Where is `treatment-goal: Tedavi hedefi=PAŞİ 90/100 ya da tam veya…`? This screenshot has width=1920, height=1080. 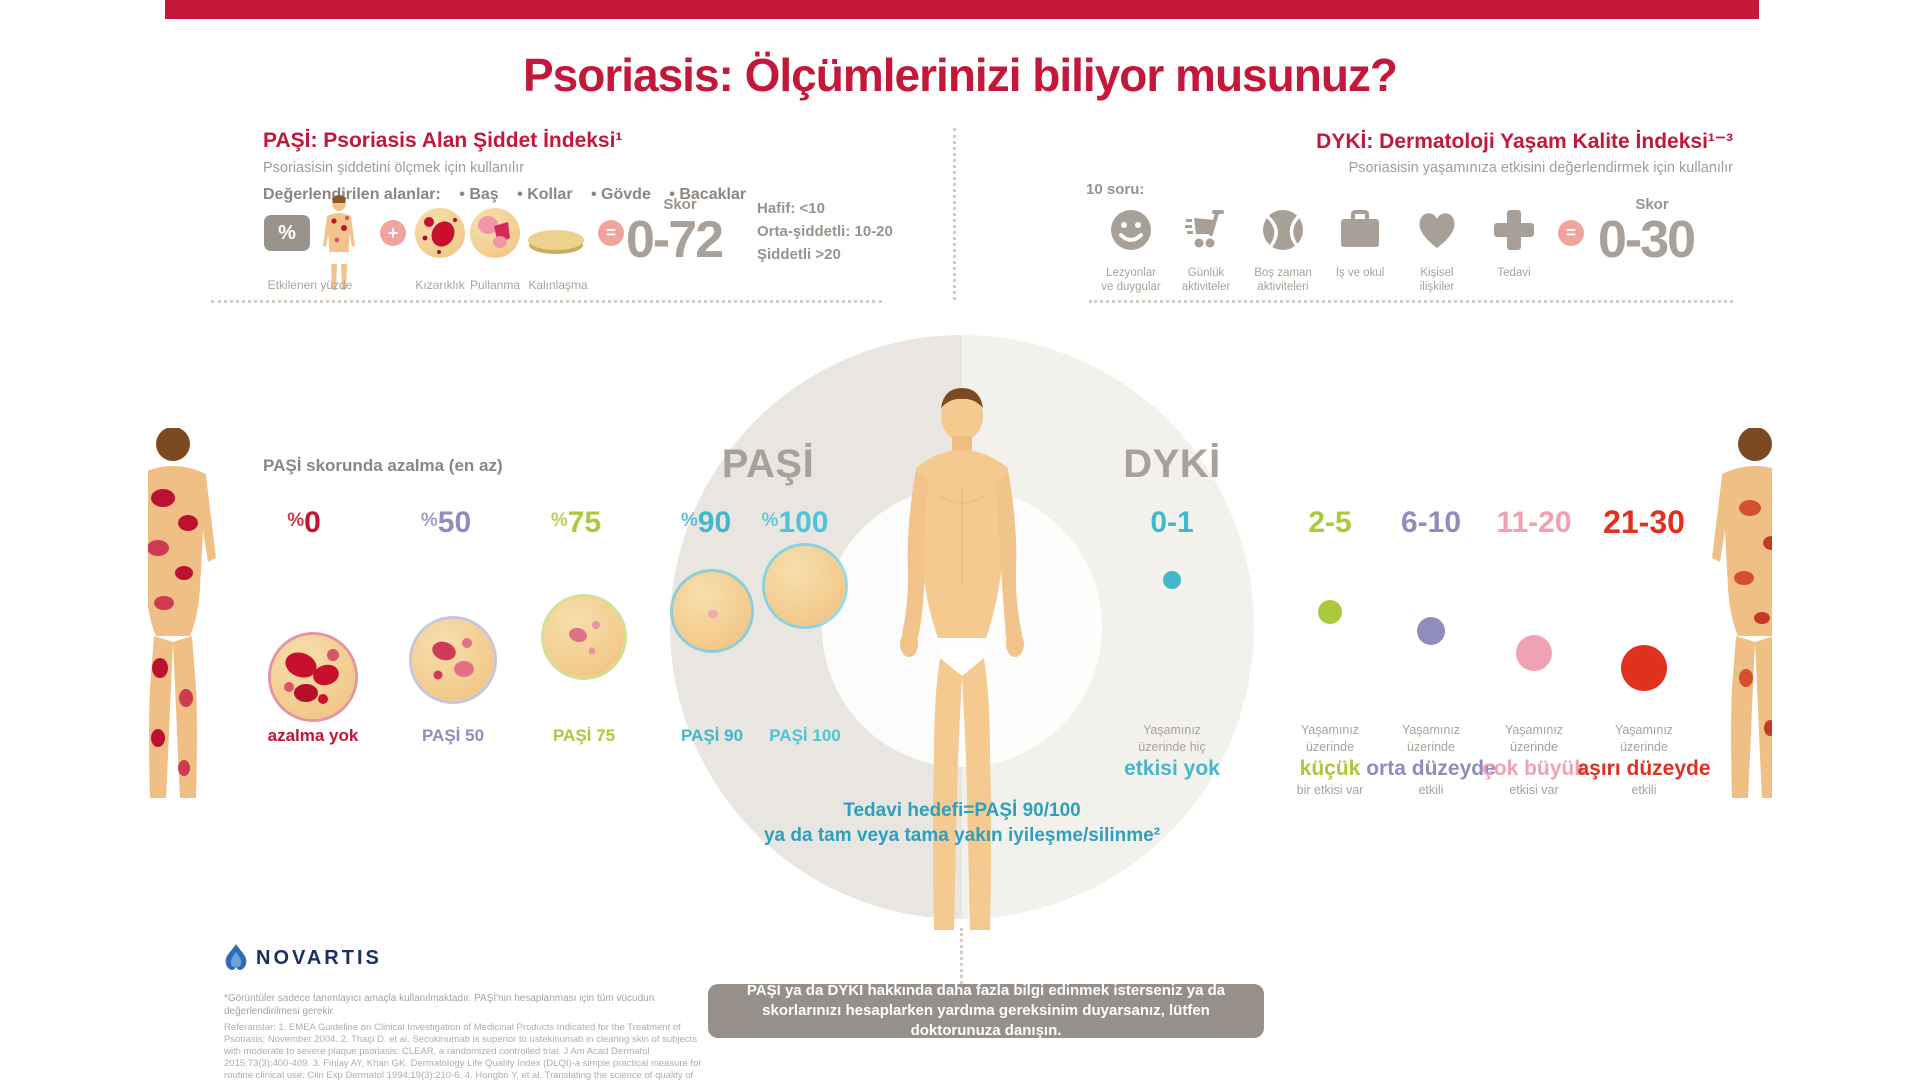
treatment-goal: Tedavi hedefi=PAŞİ 90/100 ya da tam veya… is located at coordinates (962, 823).